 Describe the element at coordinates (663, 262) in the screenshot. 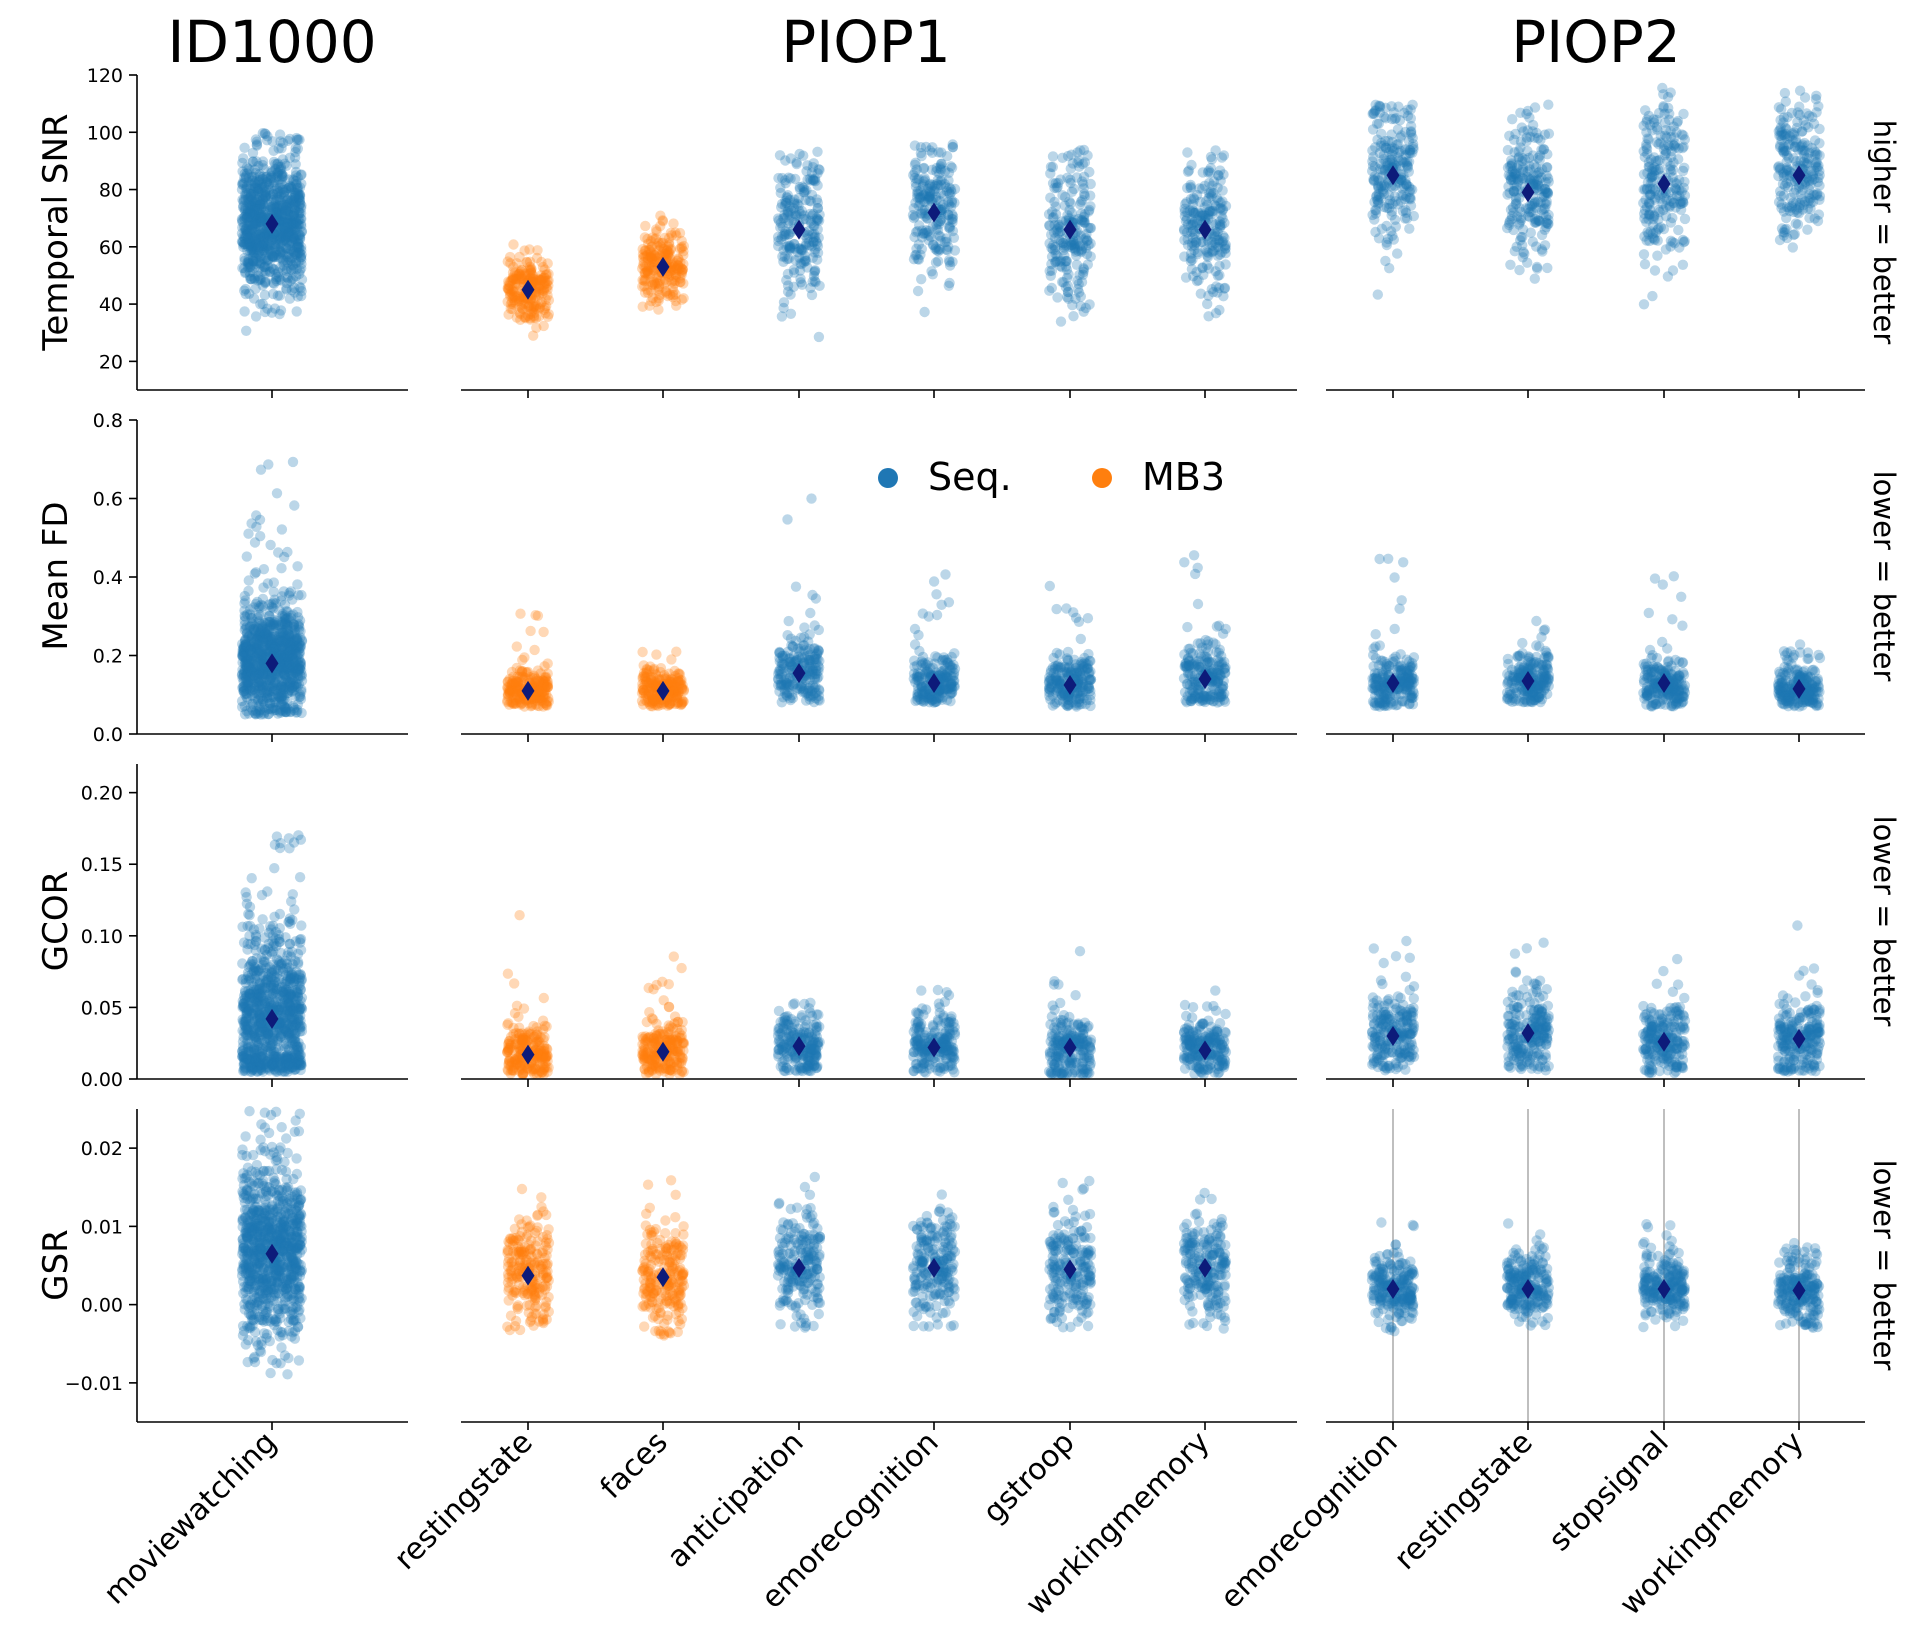

I see `points-faces` at that location.